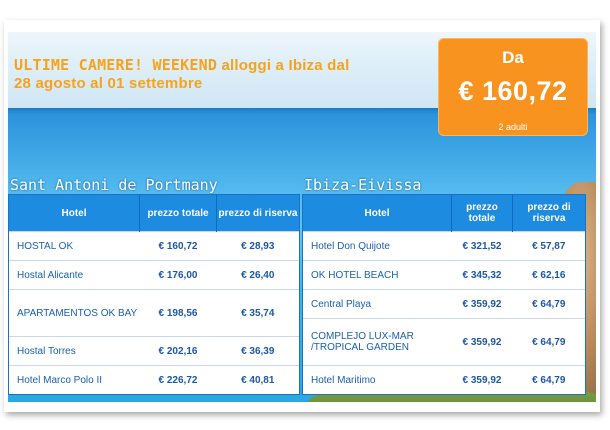 The width and height of the screenshot is (610, 430). What do you see at coordinates (178, 351) in the screenshot?
I see `total-price: € 202,16` at bounding box center [178, 351].